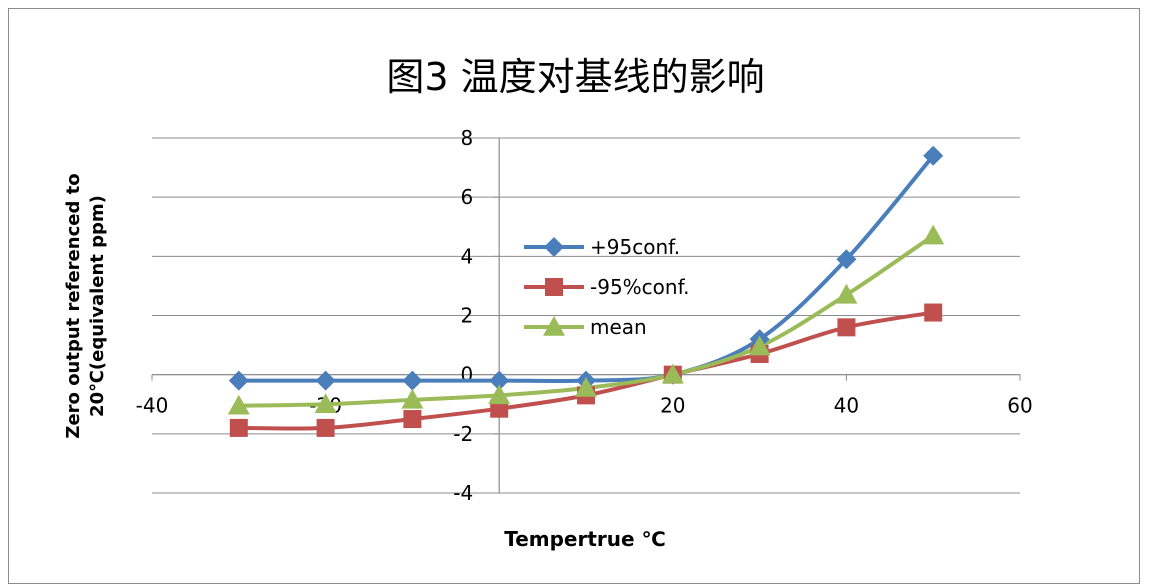 This screenshot has height=586, width=1151. I want to click on x-tick-label--40: -40, so click(152, 406).